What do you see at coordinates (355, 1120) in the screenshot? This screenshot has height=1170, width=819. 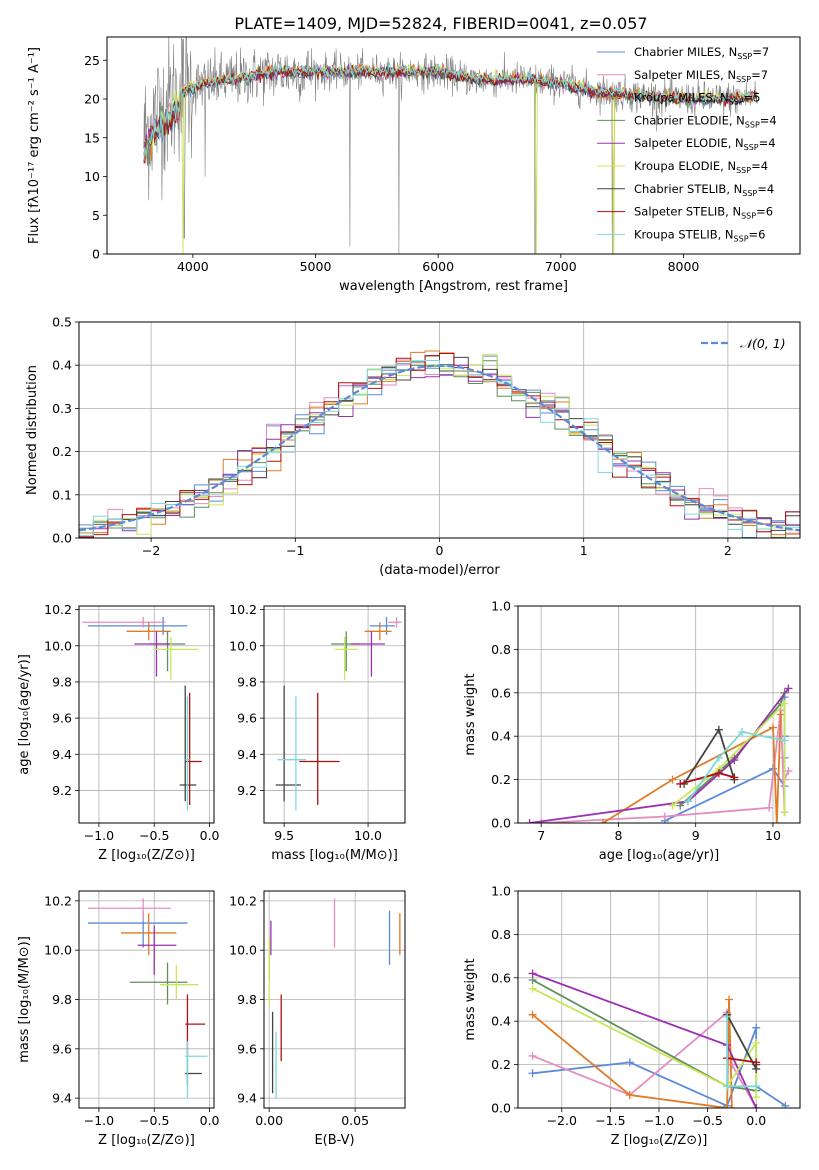 I see `x-tick-label: 0.05` at bounding box center [355, 1120].